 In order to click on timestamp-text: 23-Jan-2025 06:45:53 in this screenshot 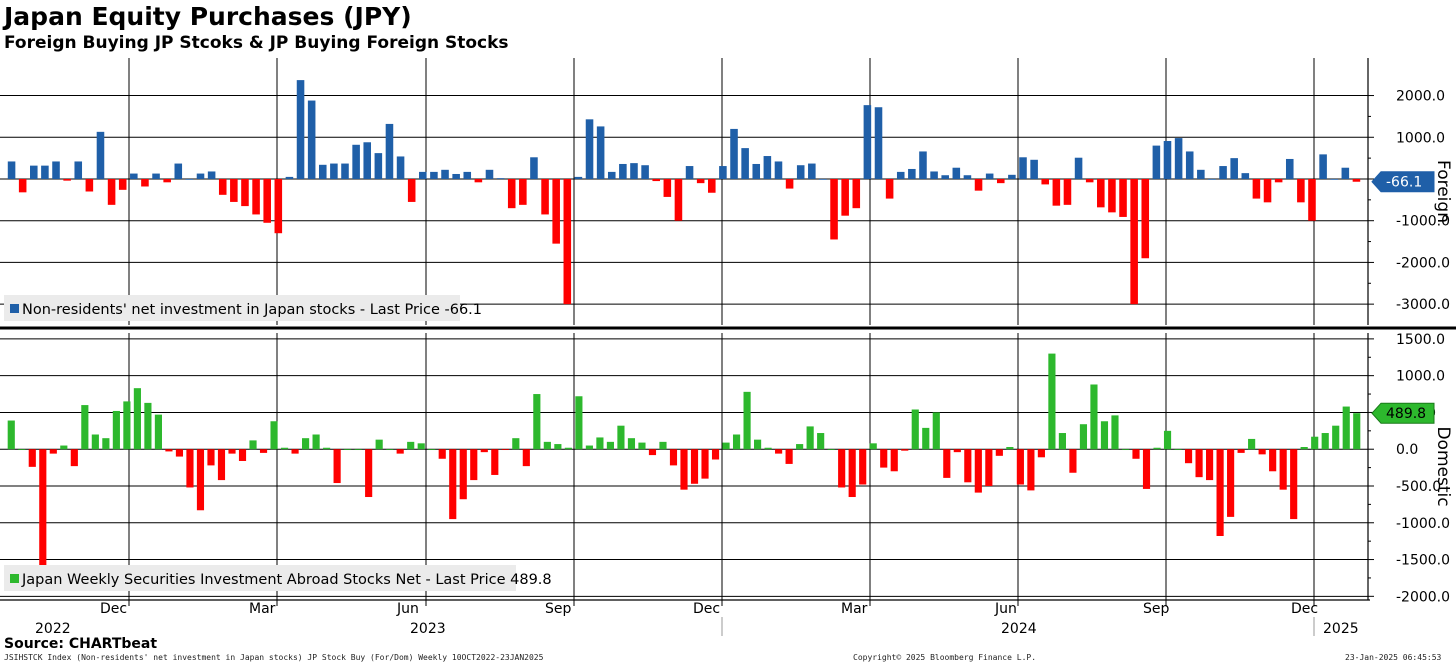, I will do `click(1393, 657)`.